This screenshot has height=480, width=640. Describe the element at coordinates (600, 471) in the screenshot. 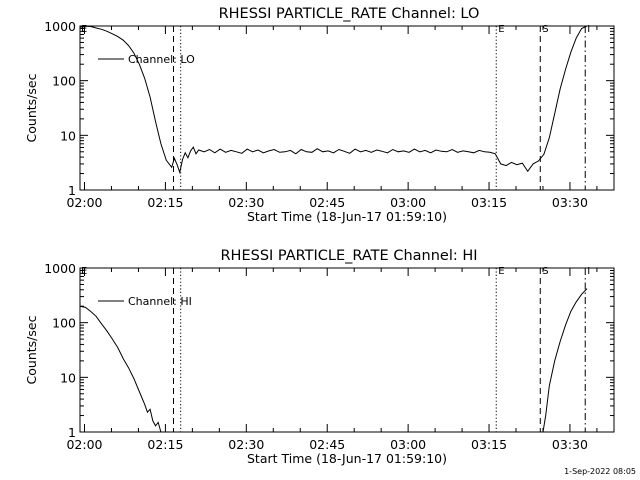

I see `footer-date: 1-Sep-2022 08:05` at that location.